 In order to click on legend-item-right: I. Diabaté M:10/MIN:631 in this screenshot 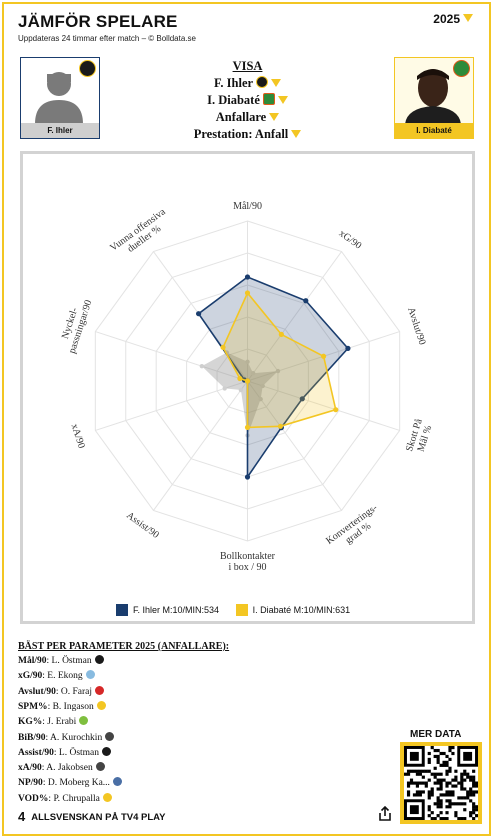, I will do `click(293, 610)`.